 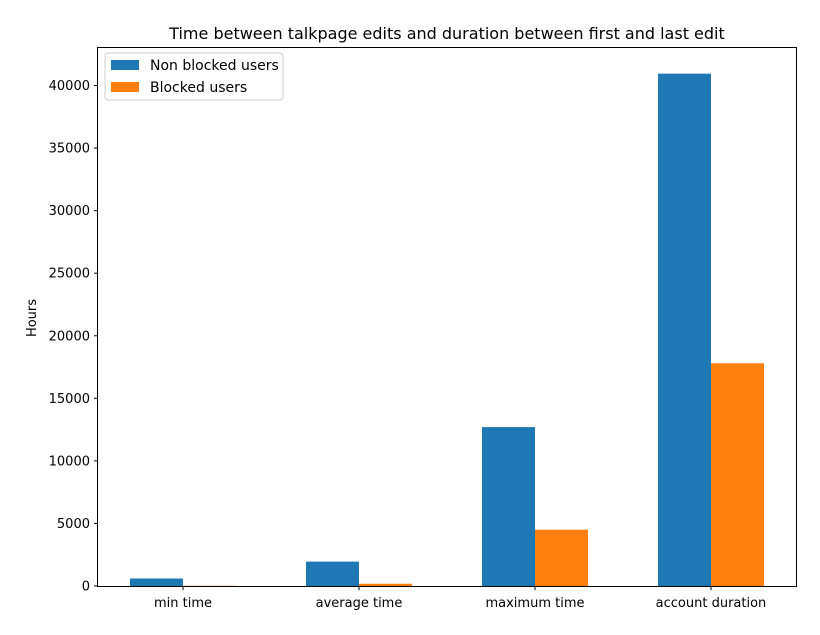 I want to click on y-tick-label: 40000, so click(x=69, y=86).